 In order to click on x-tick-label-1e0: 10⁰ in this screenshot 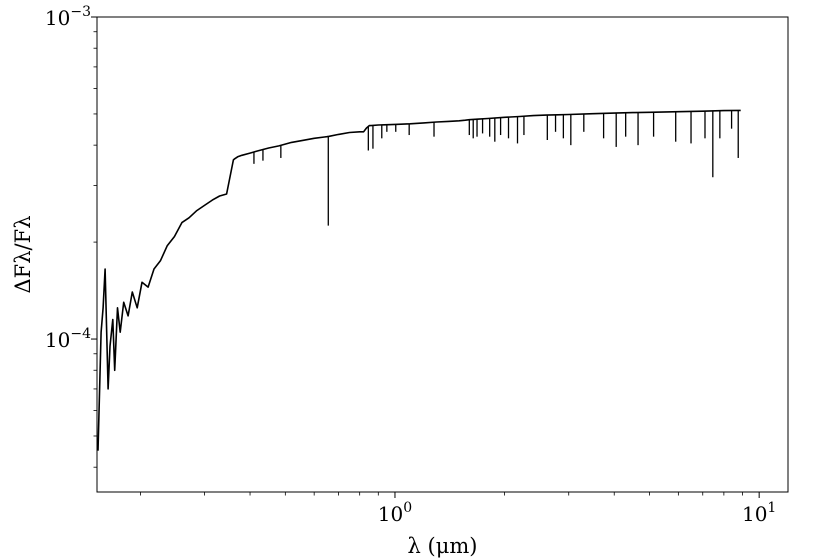, I will do `click(395, 513)`.